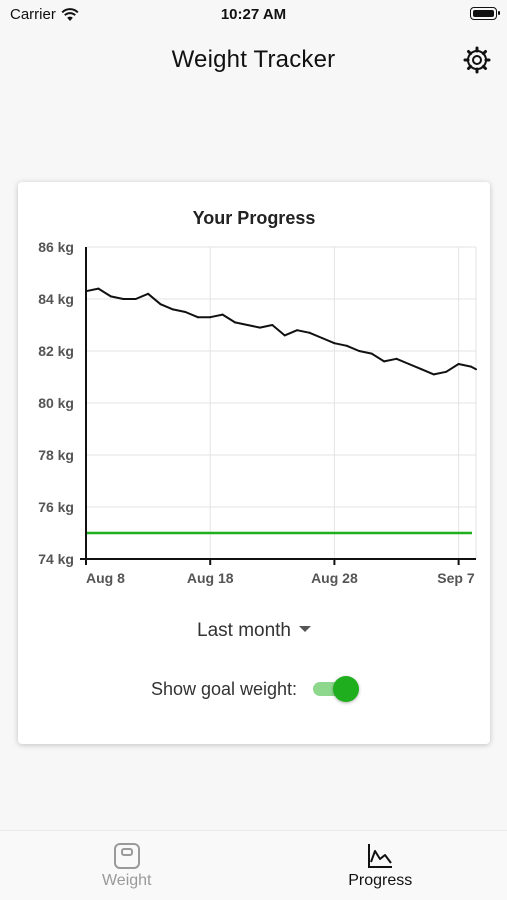  What do you see at coordinates (346, 689) in the screenshot?
I see `toggle-thumb` at bounding box center [346, 689].